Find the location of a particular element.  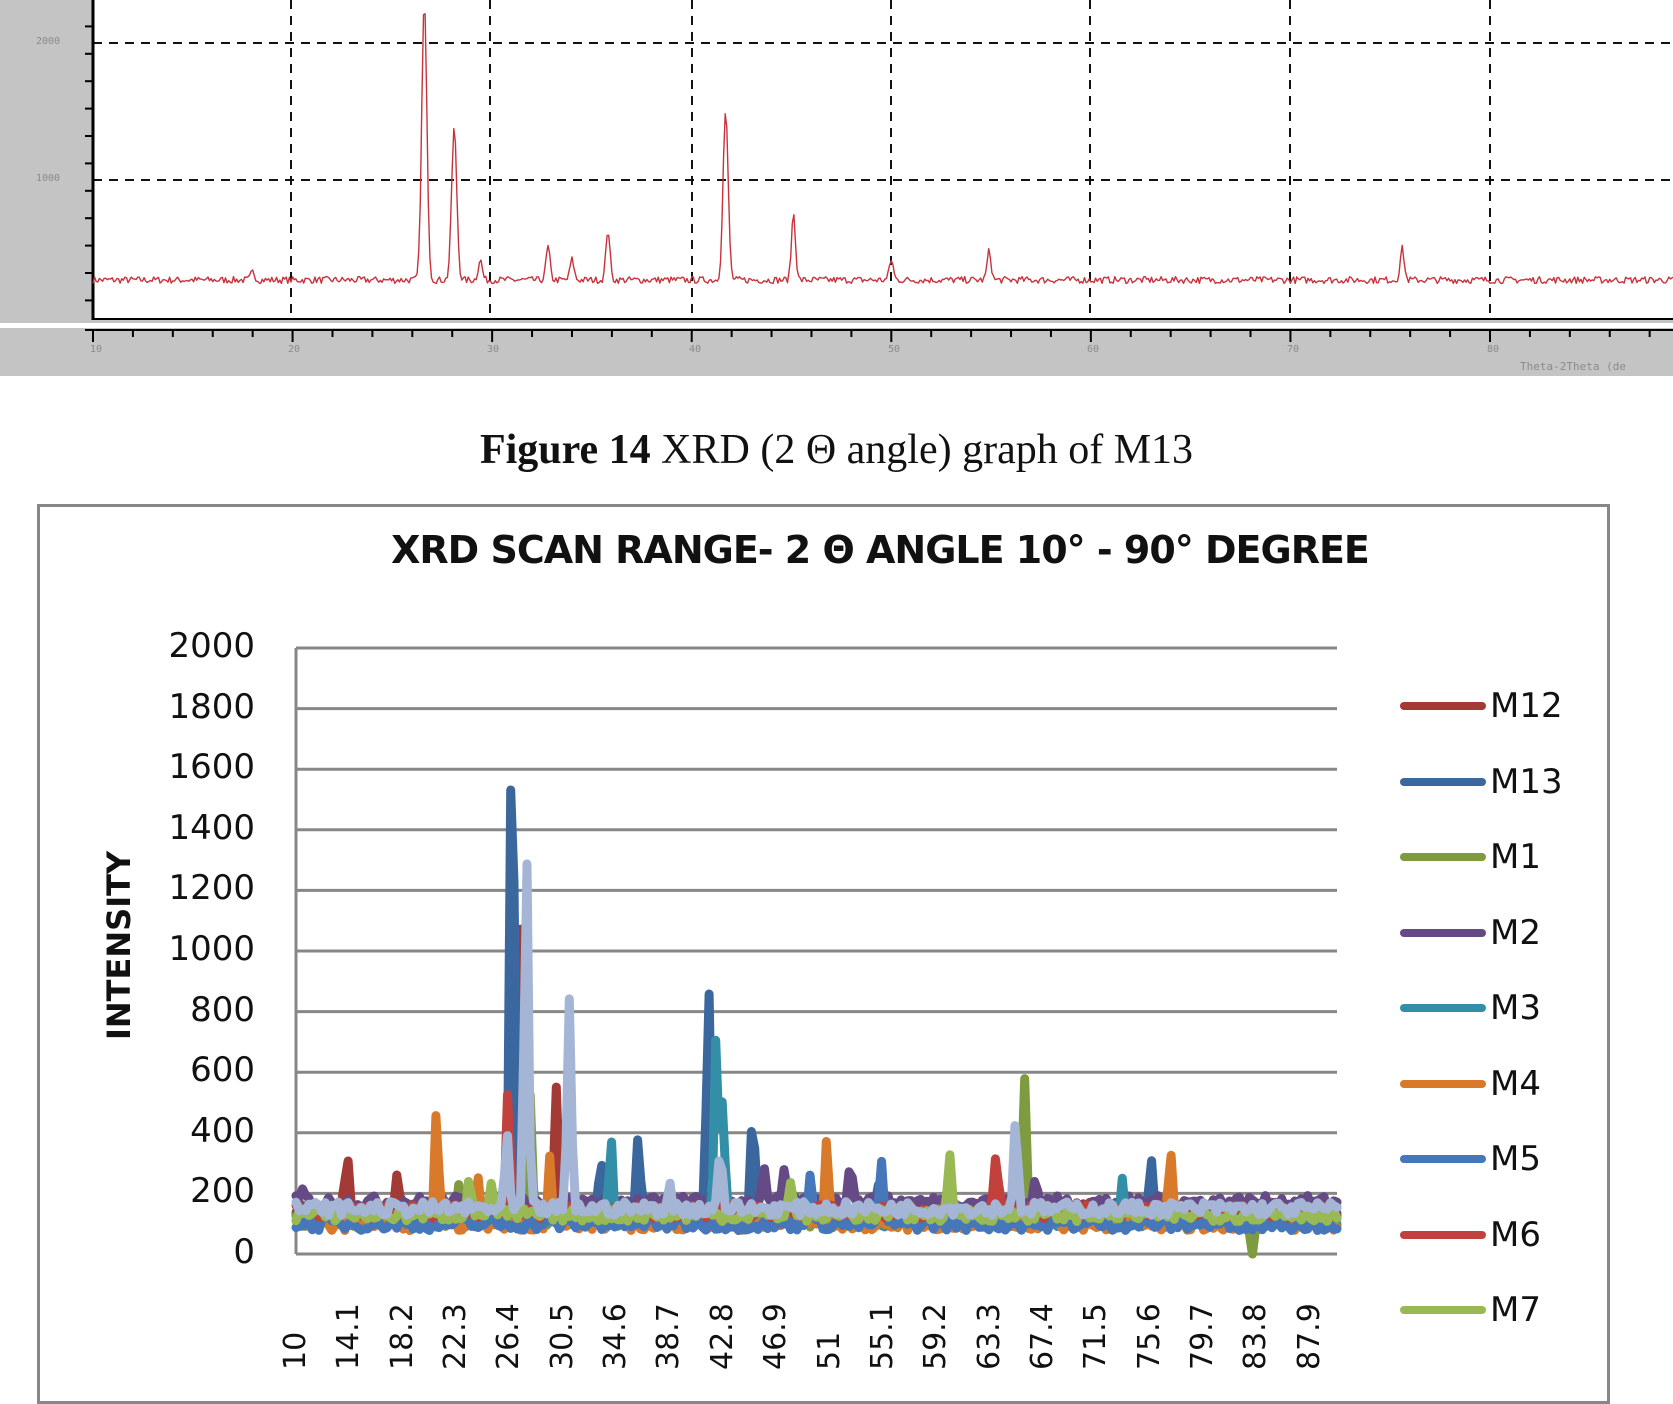

legend-label: M6 is located at coordinates (1515, 1234).